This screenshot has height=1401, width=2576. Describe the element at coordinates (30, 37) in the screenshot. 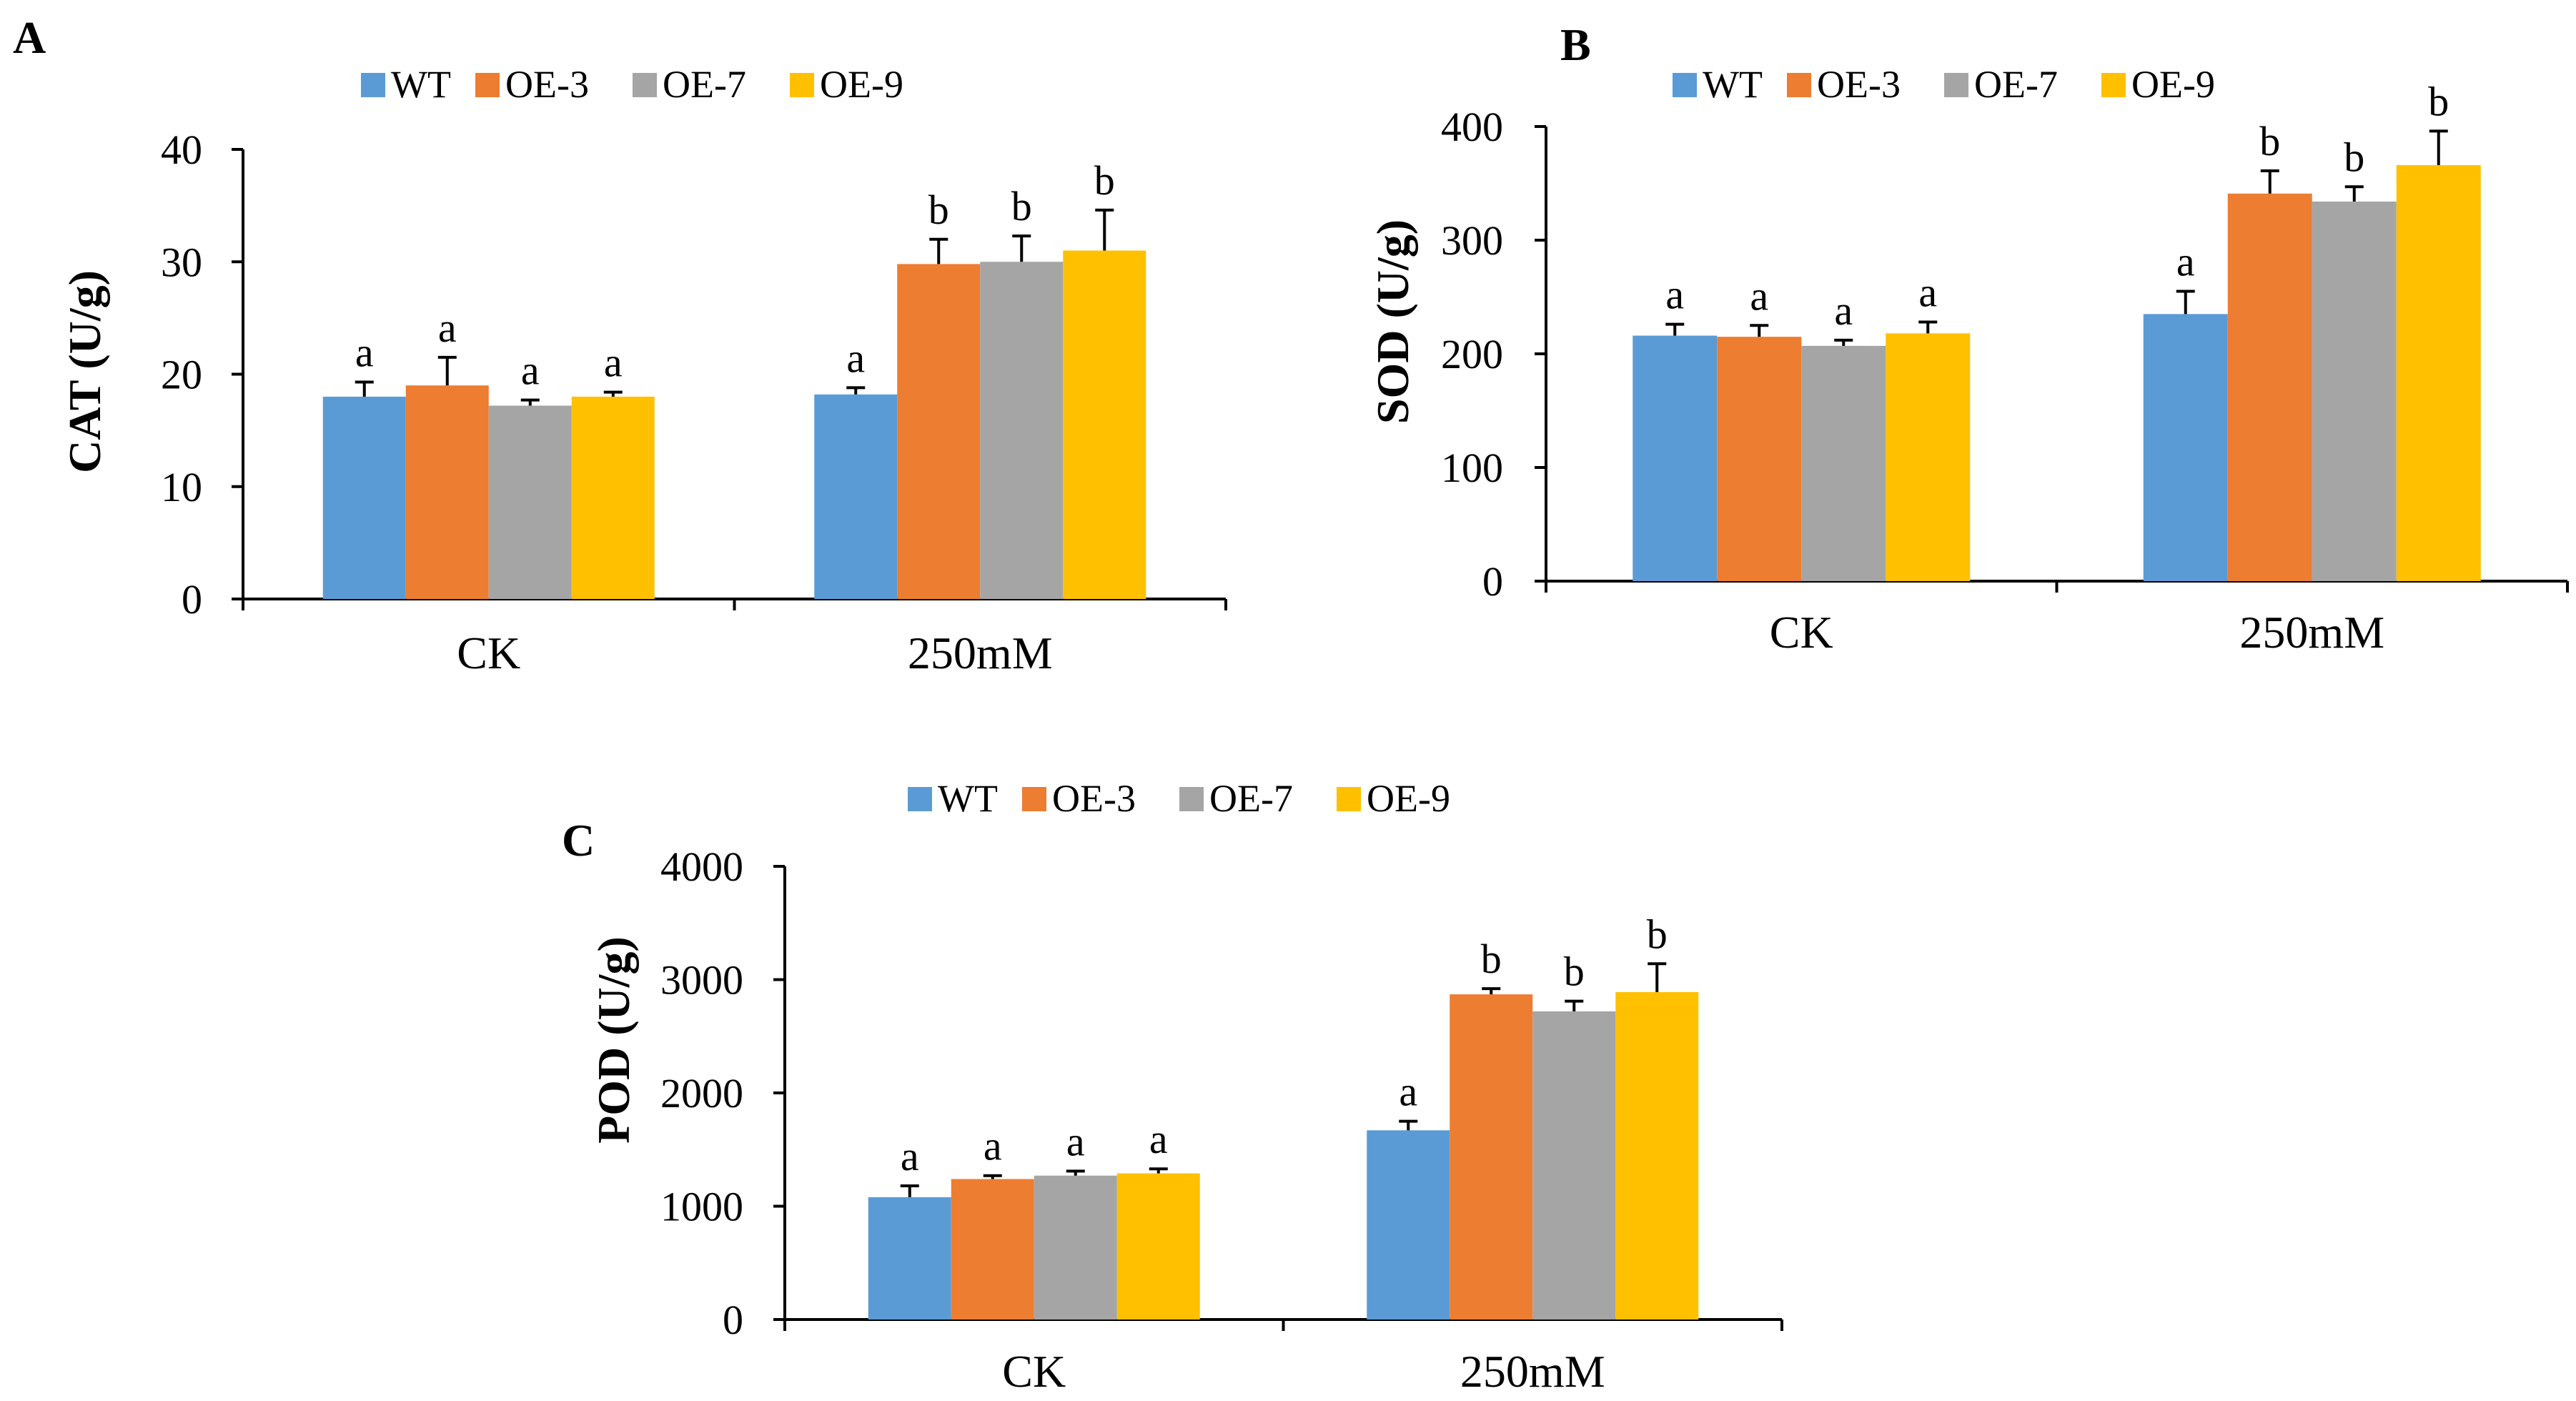

I see `panel-label: A` at that location.